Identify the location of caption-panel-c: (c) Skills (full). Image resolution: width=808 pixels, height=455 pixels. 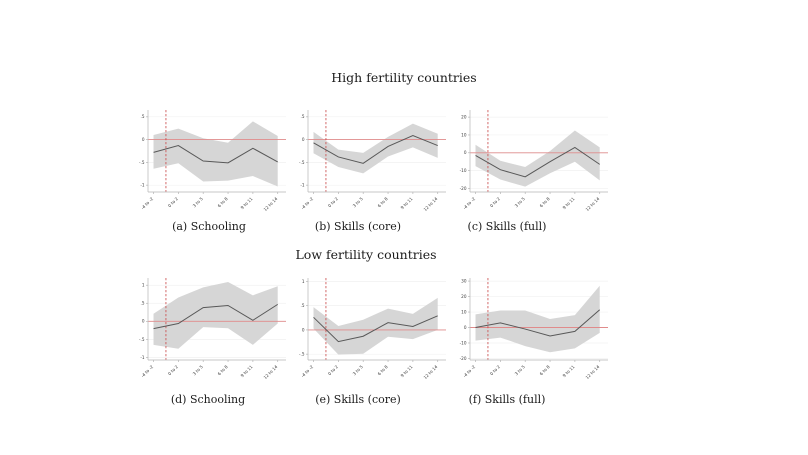
(507, 226).